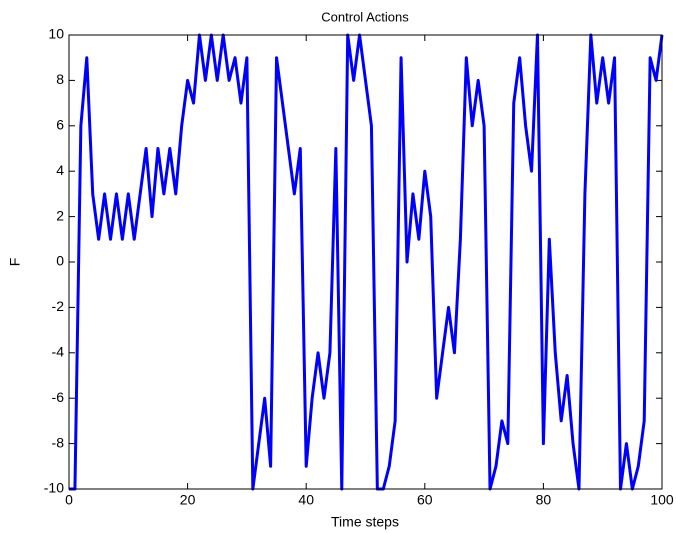 Image resolution: width=676 pixels, height=533 pixels. I want to click on y-tick-label: -10, so click(54, 488).